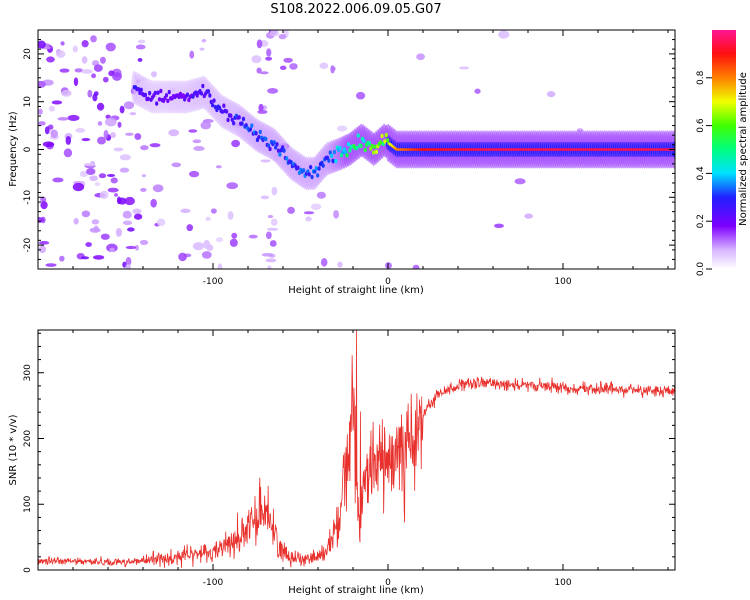 The width and height of the screenshot is (750, 600). Describe the element at coordinates (388, 583) in the screenshot. I see `x-tick-label: 0` at that location.